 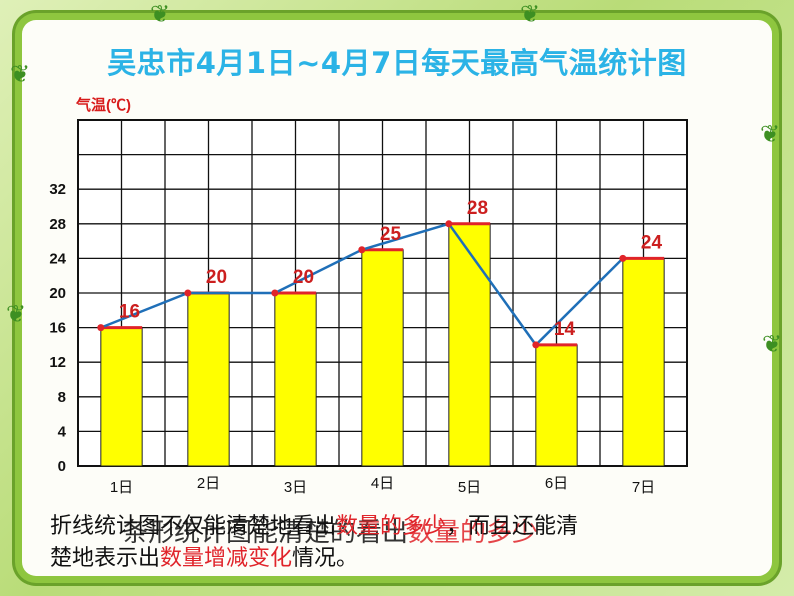 I want to click on overlapping-caption: 条形统计图能清楚的看出数量的多少, so click(x=330, y=530).